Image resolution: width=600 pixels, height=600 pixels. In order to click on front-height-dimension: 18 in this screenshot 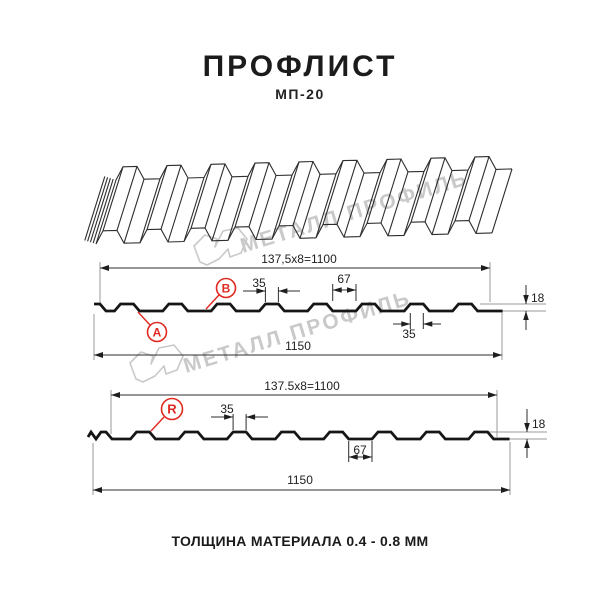, I will do `click(538, 298)`.